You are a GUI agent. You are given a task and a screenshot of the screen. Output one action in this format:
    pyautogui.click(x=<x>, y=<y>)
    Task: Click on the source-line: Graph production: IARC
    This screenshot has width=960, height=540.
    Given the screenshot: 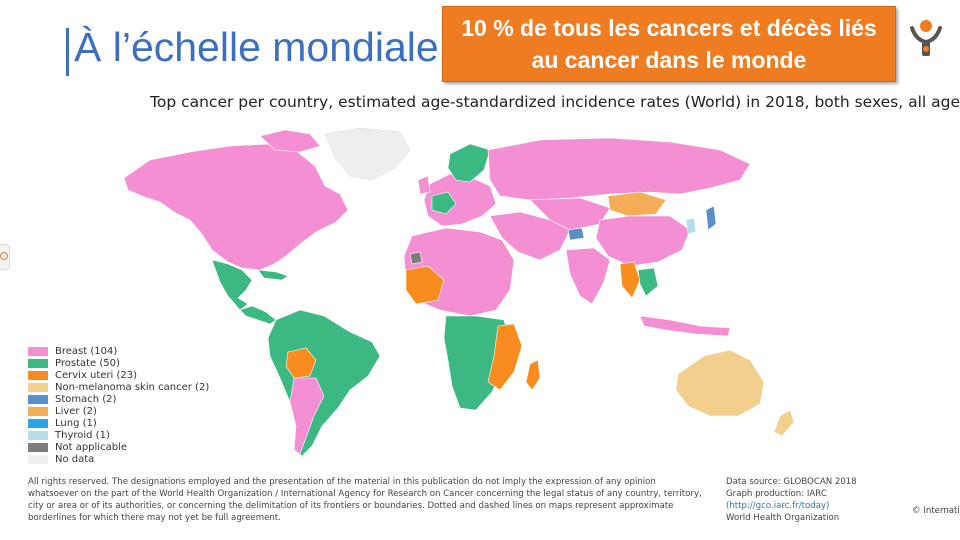 What is the action you would take?
    pyautogui.click(x=776, y=494)
    